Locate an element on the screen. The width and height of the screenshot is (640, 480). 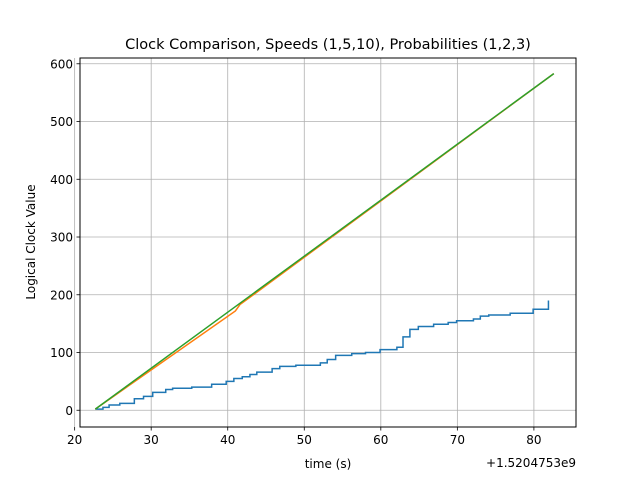
y-tick-label: 500 is located at coordinates (61, 122).